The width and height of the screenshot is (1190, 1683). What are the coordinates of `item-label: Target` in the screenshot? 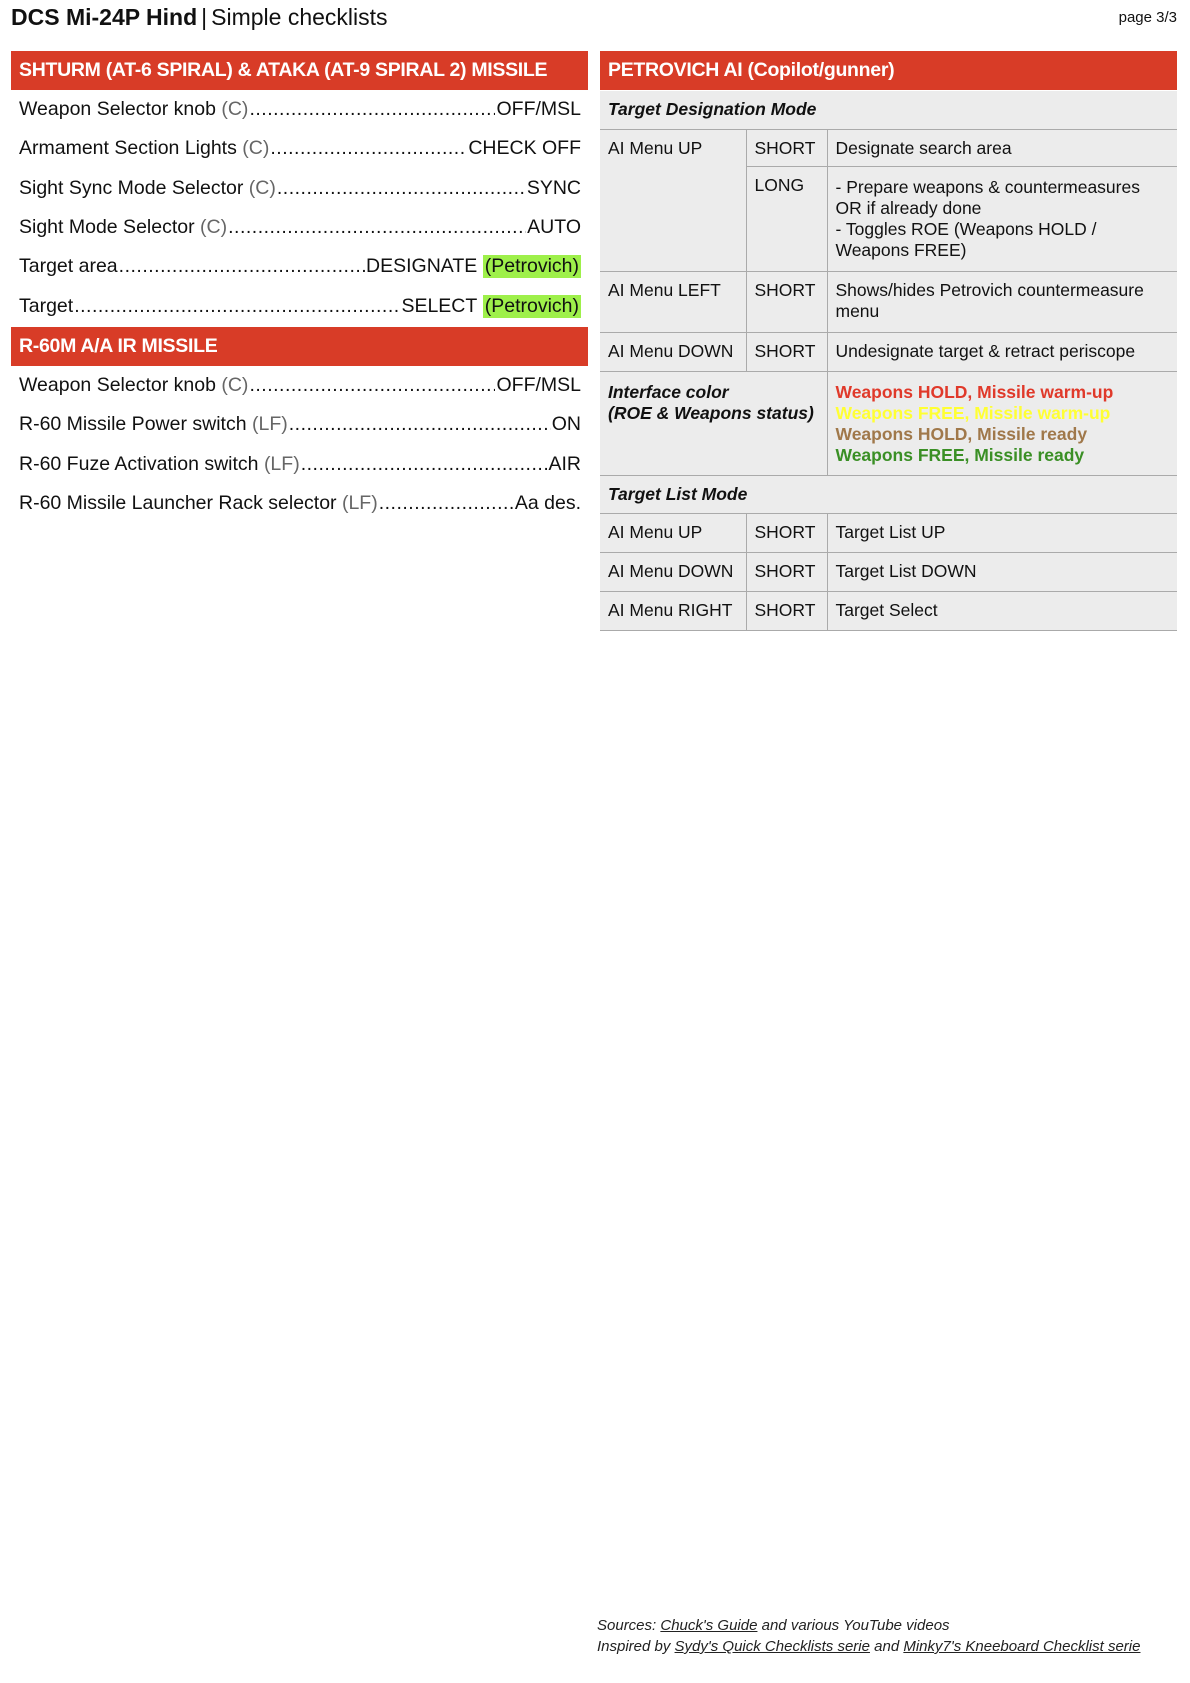 It's located at (46, 305).